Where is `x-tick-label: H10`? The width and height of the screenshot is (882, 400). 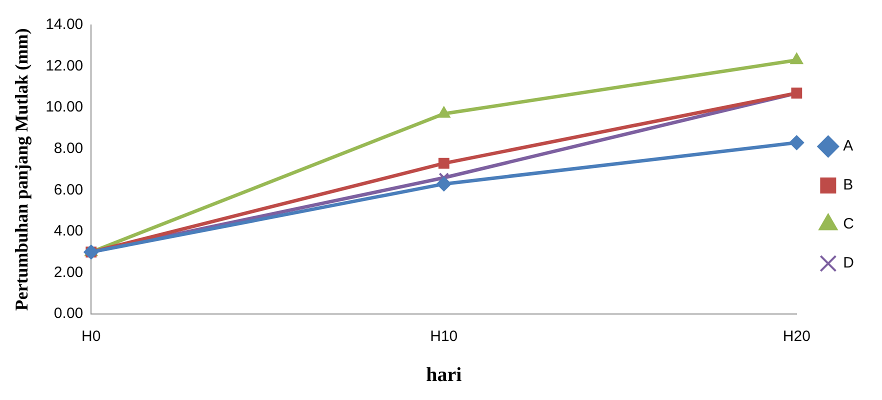 x-tick-label: H10 is located at coordinates (444, 337).